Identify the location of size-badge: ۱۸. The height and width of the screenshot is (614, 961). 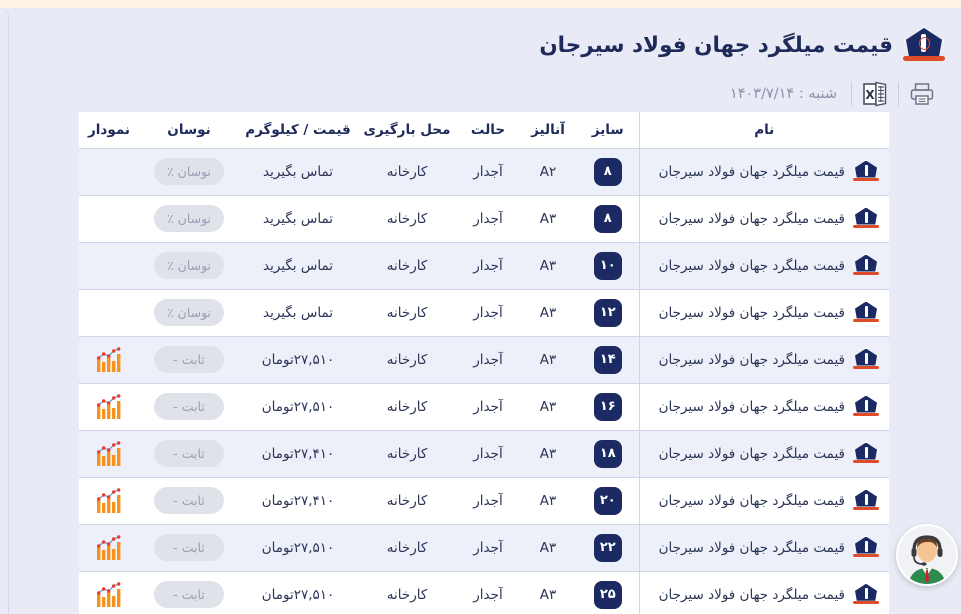
(607, 453).